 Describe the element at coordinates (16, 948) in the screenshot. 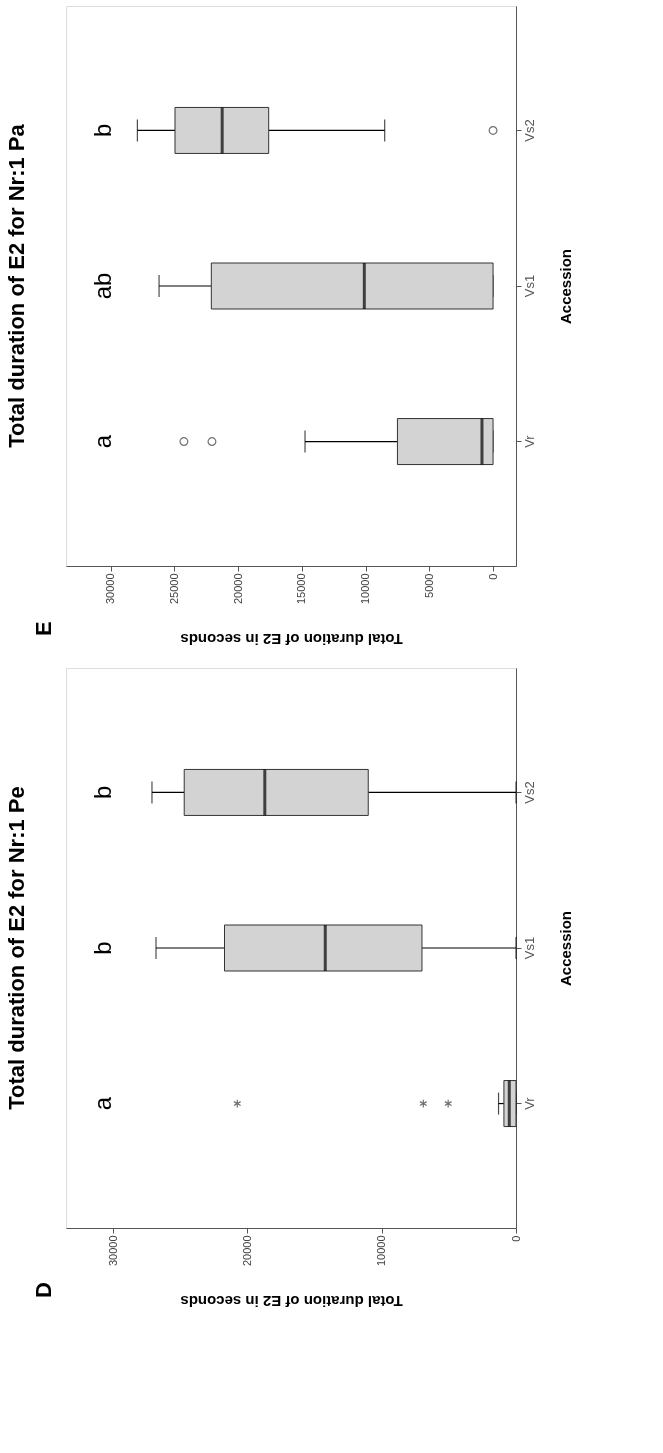

I see `text: Total duration of E2 for Nr:1 Pe` at that location.